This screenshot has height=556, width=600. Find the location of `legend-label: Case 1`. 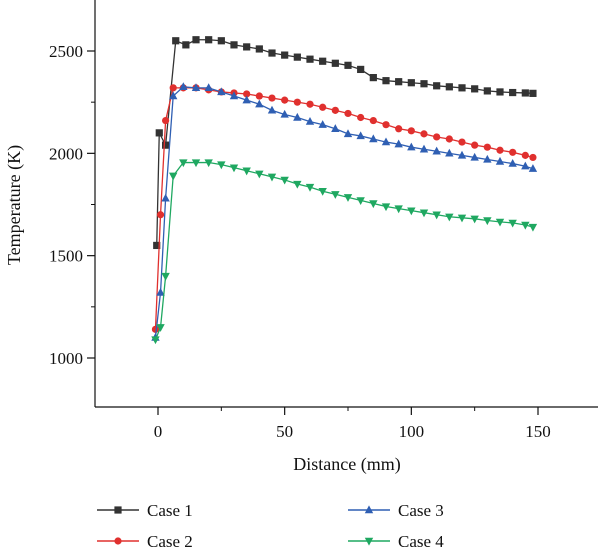

legend-label: Case 1 is located at coordinates (170, 510).